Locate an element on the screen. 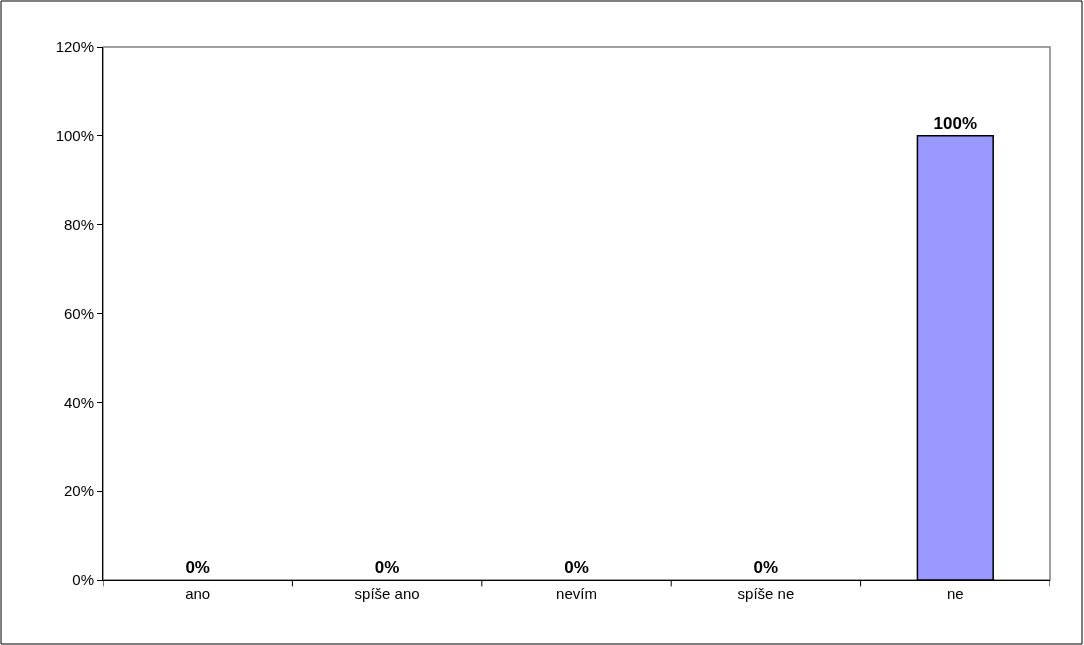 The image size is (1084, 645). x-tick-label: nevím is located at coordinates (576, 593).